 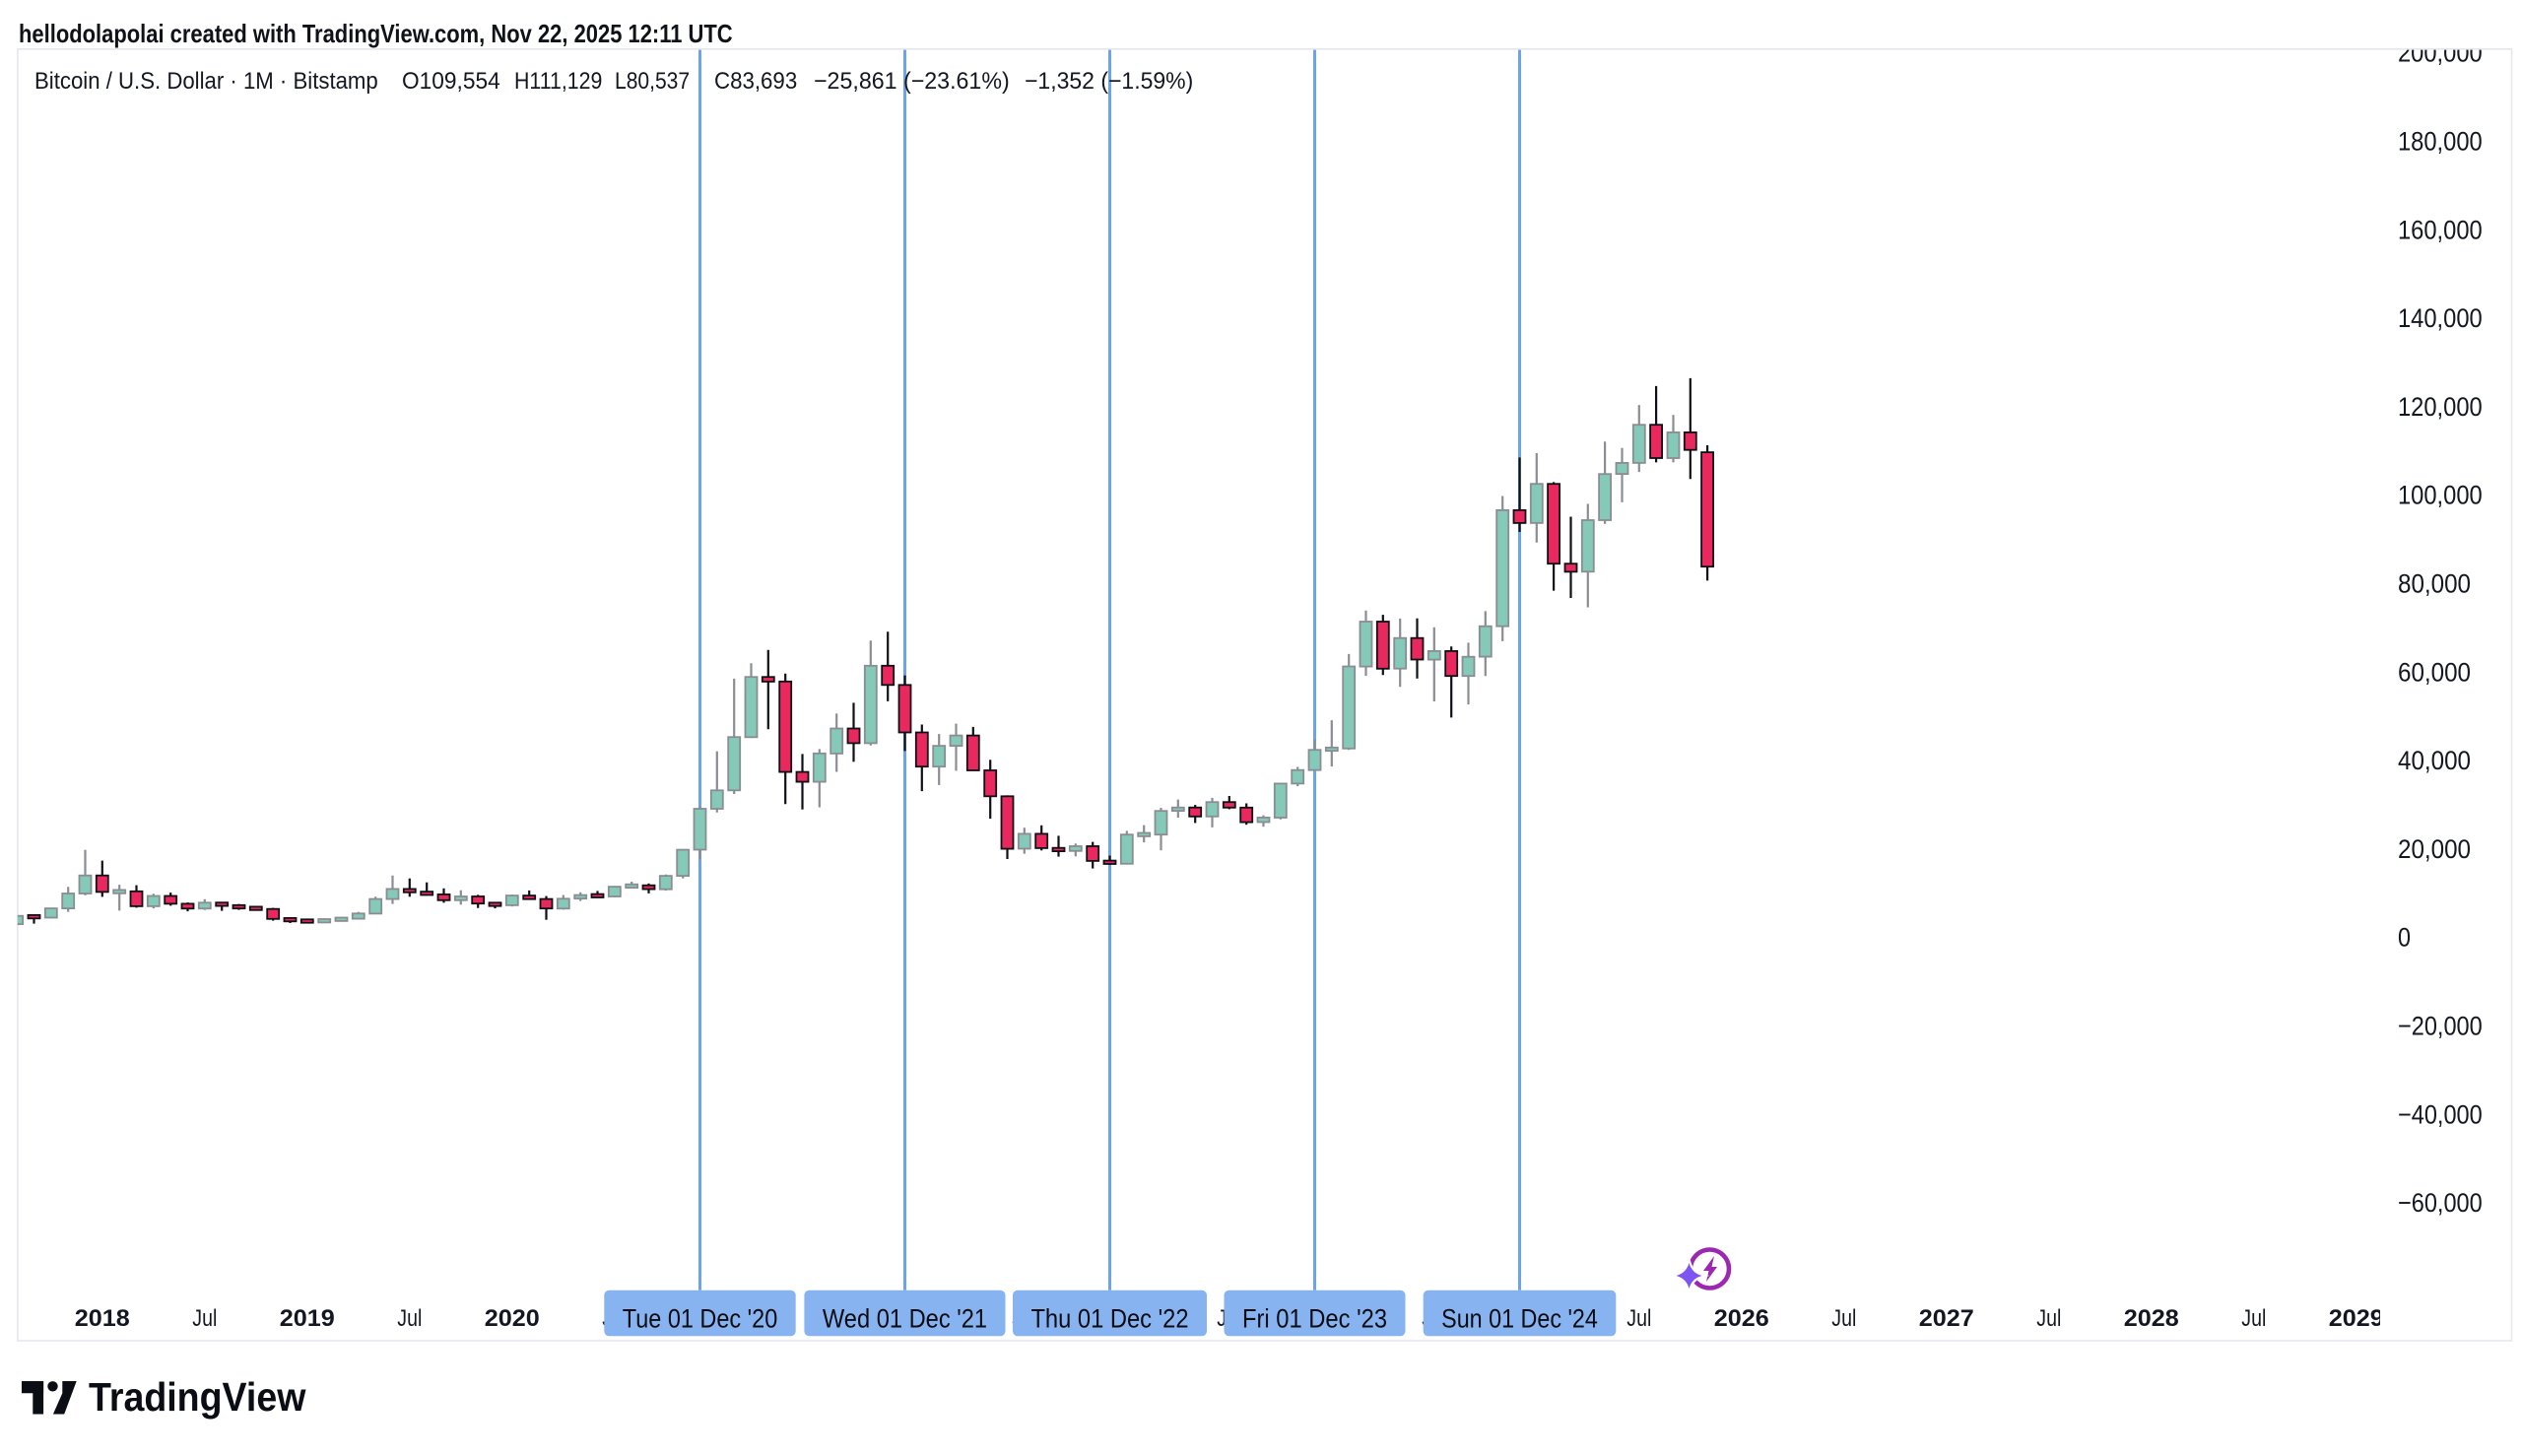 I want to click on svg-text: 140,000, so click(x=2440, y=318).